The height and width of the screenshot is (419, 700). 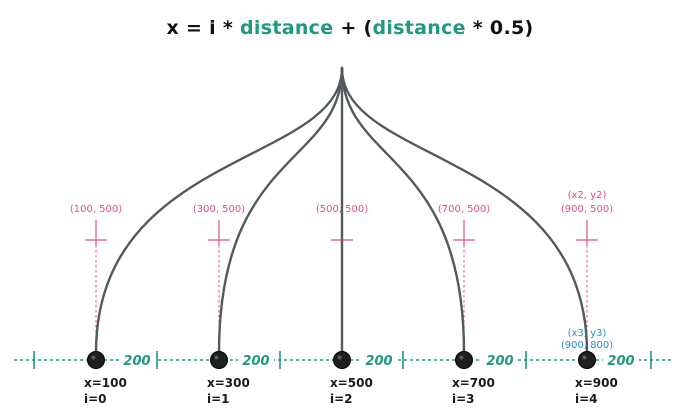 What do you see at coordinates (218, 399) in the screenshot?
I see `node-i-label: i=1` at bounding box center [218, 399].